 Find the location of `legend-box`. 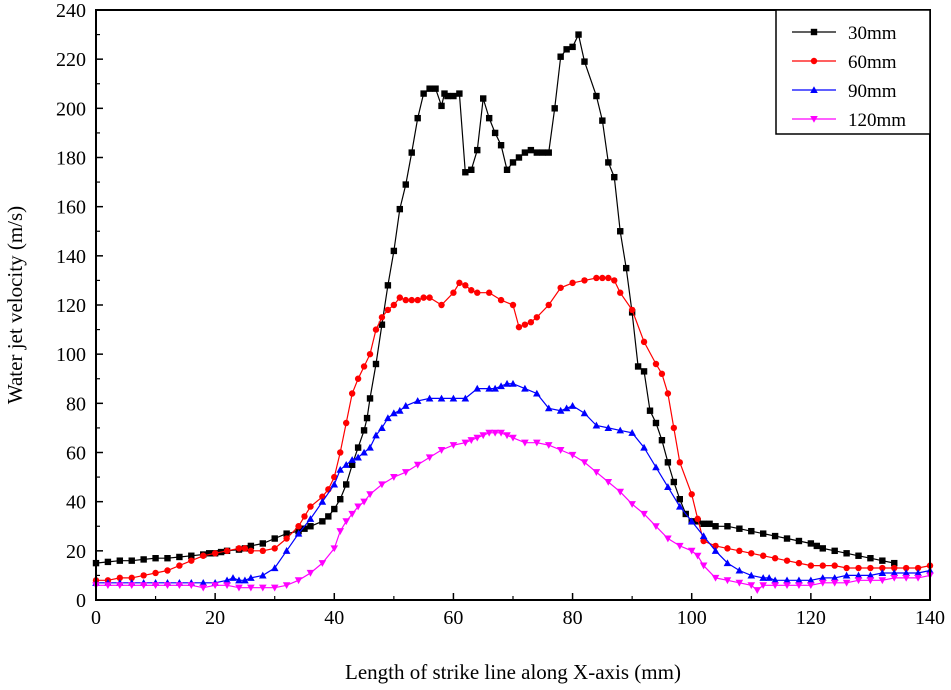

legend-box is located at coordinates (853, 72).